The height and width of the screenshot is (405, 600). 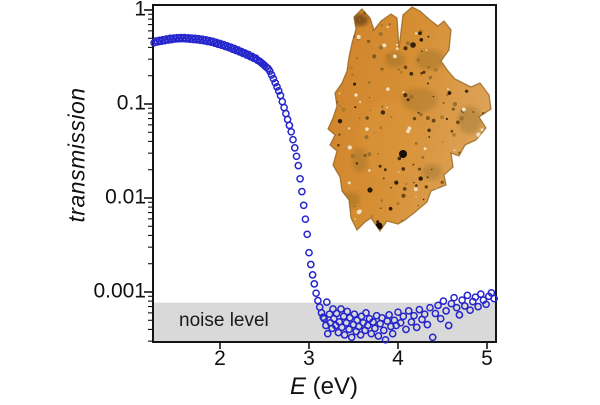 What do you see at coordinates (487, 358) in the screenshot?
I see `x-tick-label-5: 5` at bounding box center [487, 358].